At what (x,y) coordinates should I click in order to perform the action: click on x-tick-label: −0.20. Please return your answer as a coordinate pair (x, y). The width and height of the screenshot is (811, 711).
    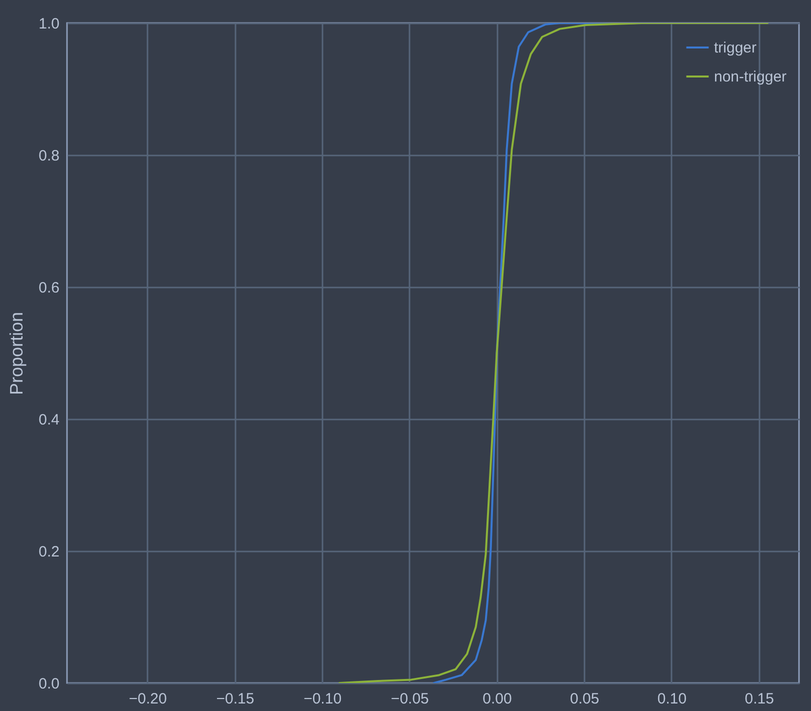
    Looking at the image, I should click on (147, 699).